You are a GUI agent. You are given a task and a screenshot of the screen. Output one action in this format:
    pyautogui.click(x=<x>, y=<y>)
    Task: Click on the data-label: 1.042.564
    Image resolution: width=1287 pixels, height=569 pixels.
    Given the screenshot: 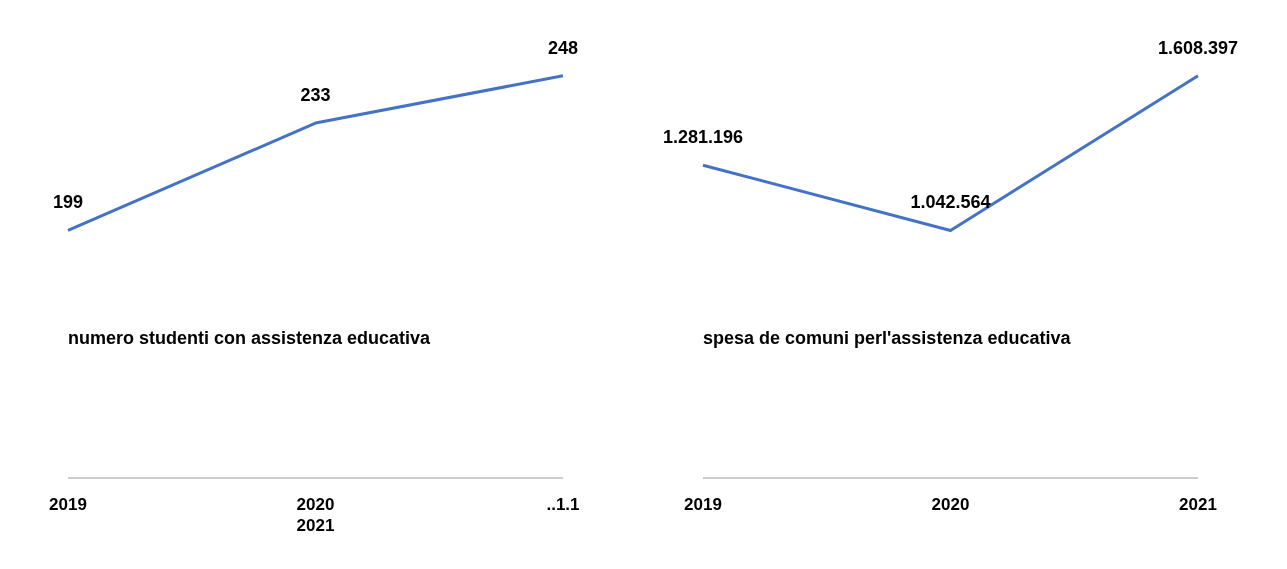 What is the action you would take?
    pyautogui.click(x=950, y=202)
    